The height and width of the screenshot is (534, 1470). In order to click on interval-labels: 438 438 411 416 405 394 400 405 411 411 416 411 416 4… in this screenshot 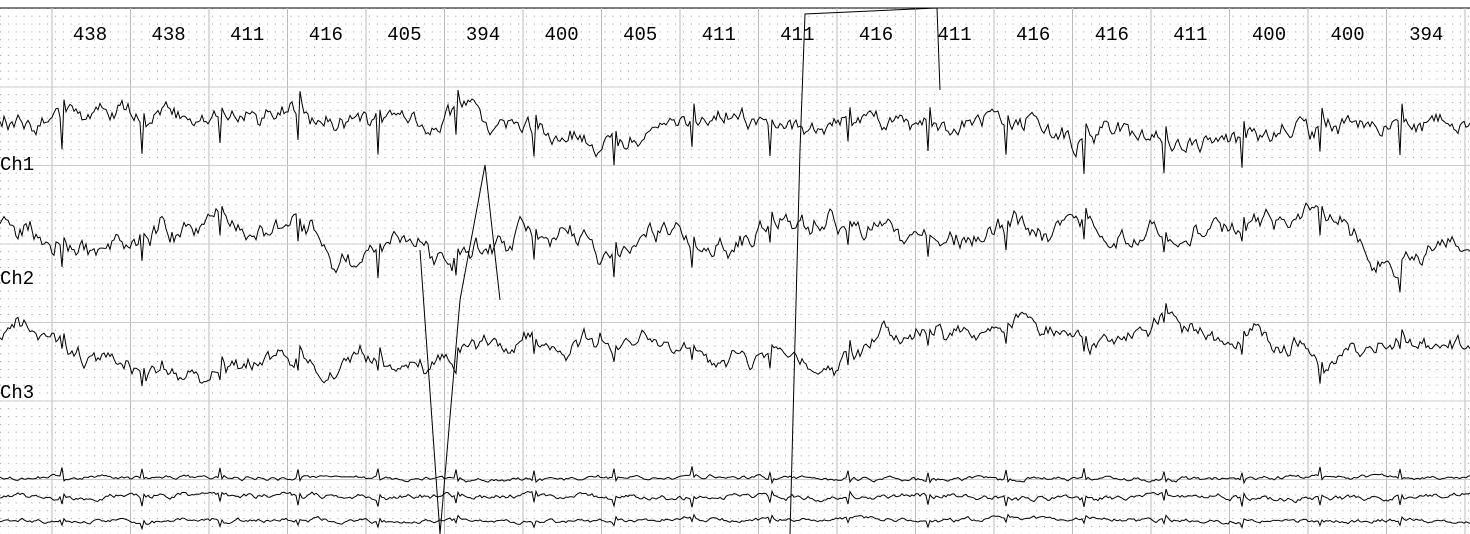, I will do `click(758, 35)`.